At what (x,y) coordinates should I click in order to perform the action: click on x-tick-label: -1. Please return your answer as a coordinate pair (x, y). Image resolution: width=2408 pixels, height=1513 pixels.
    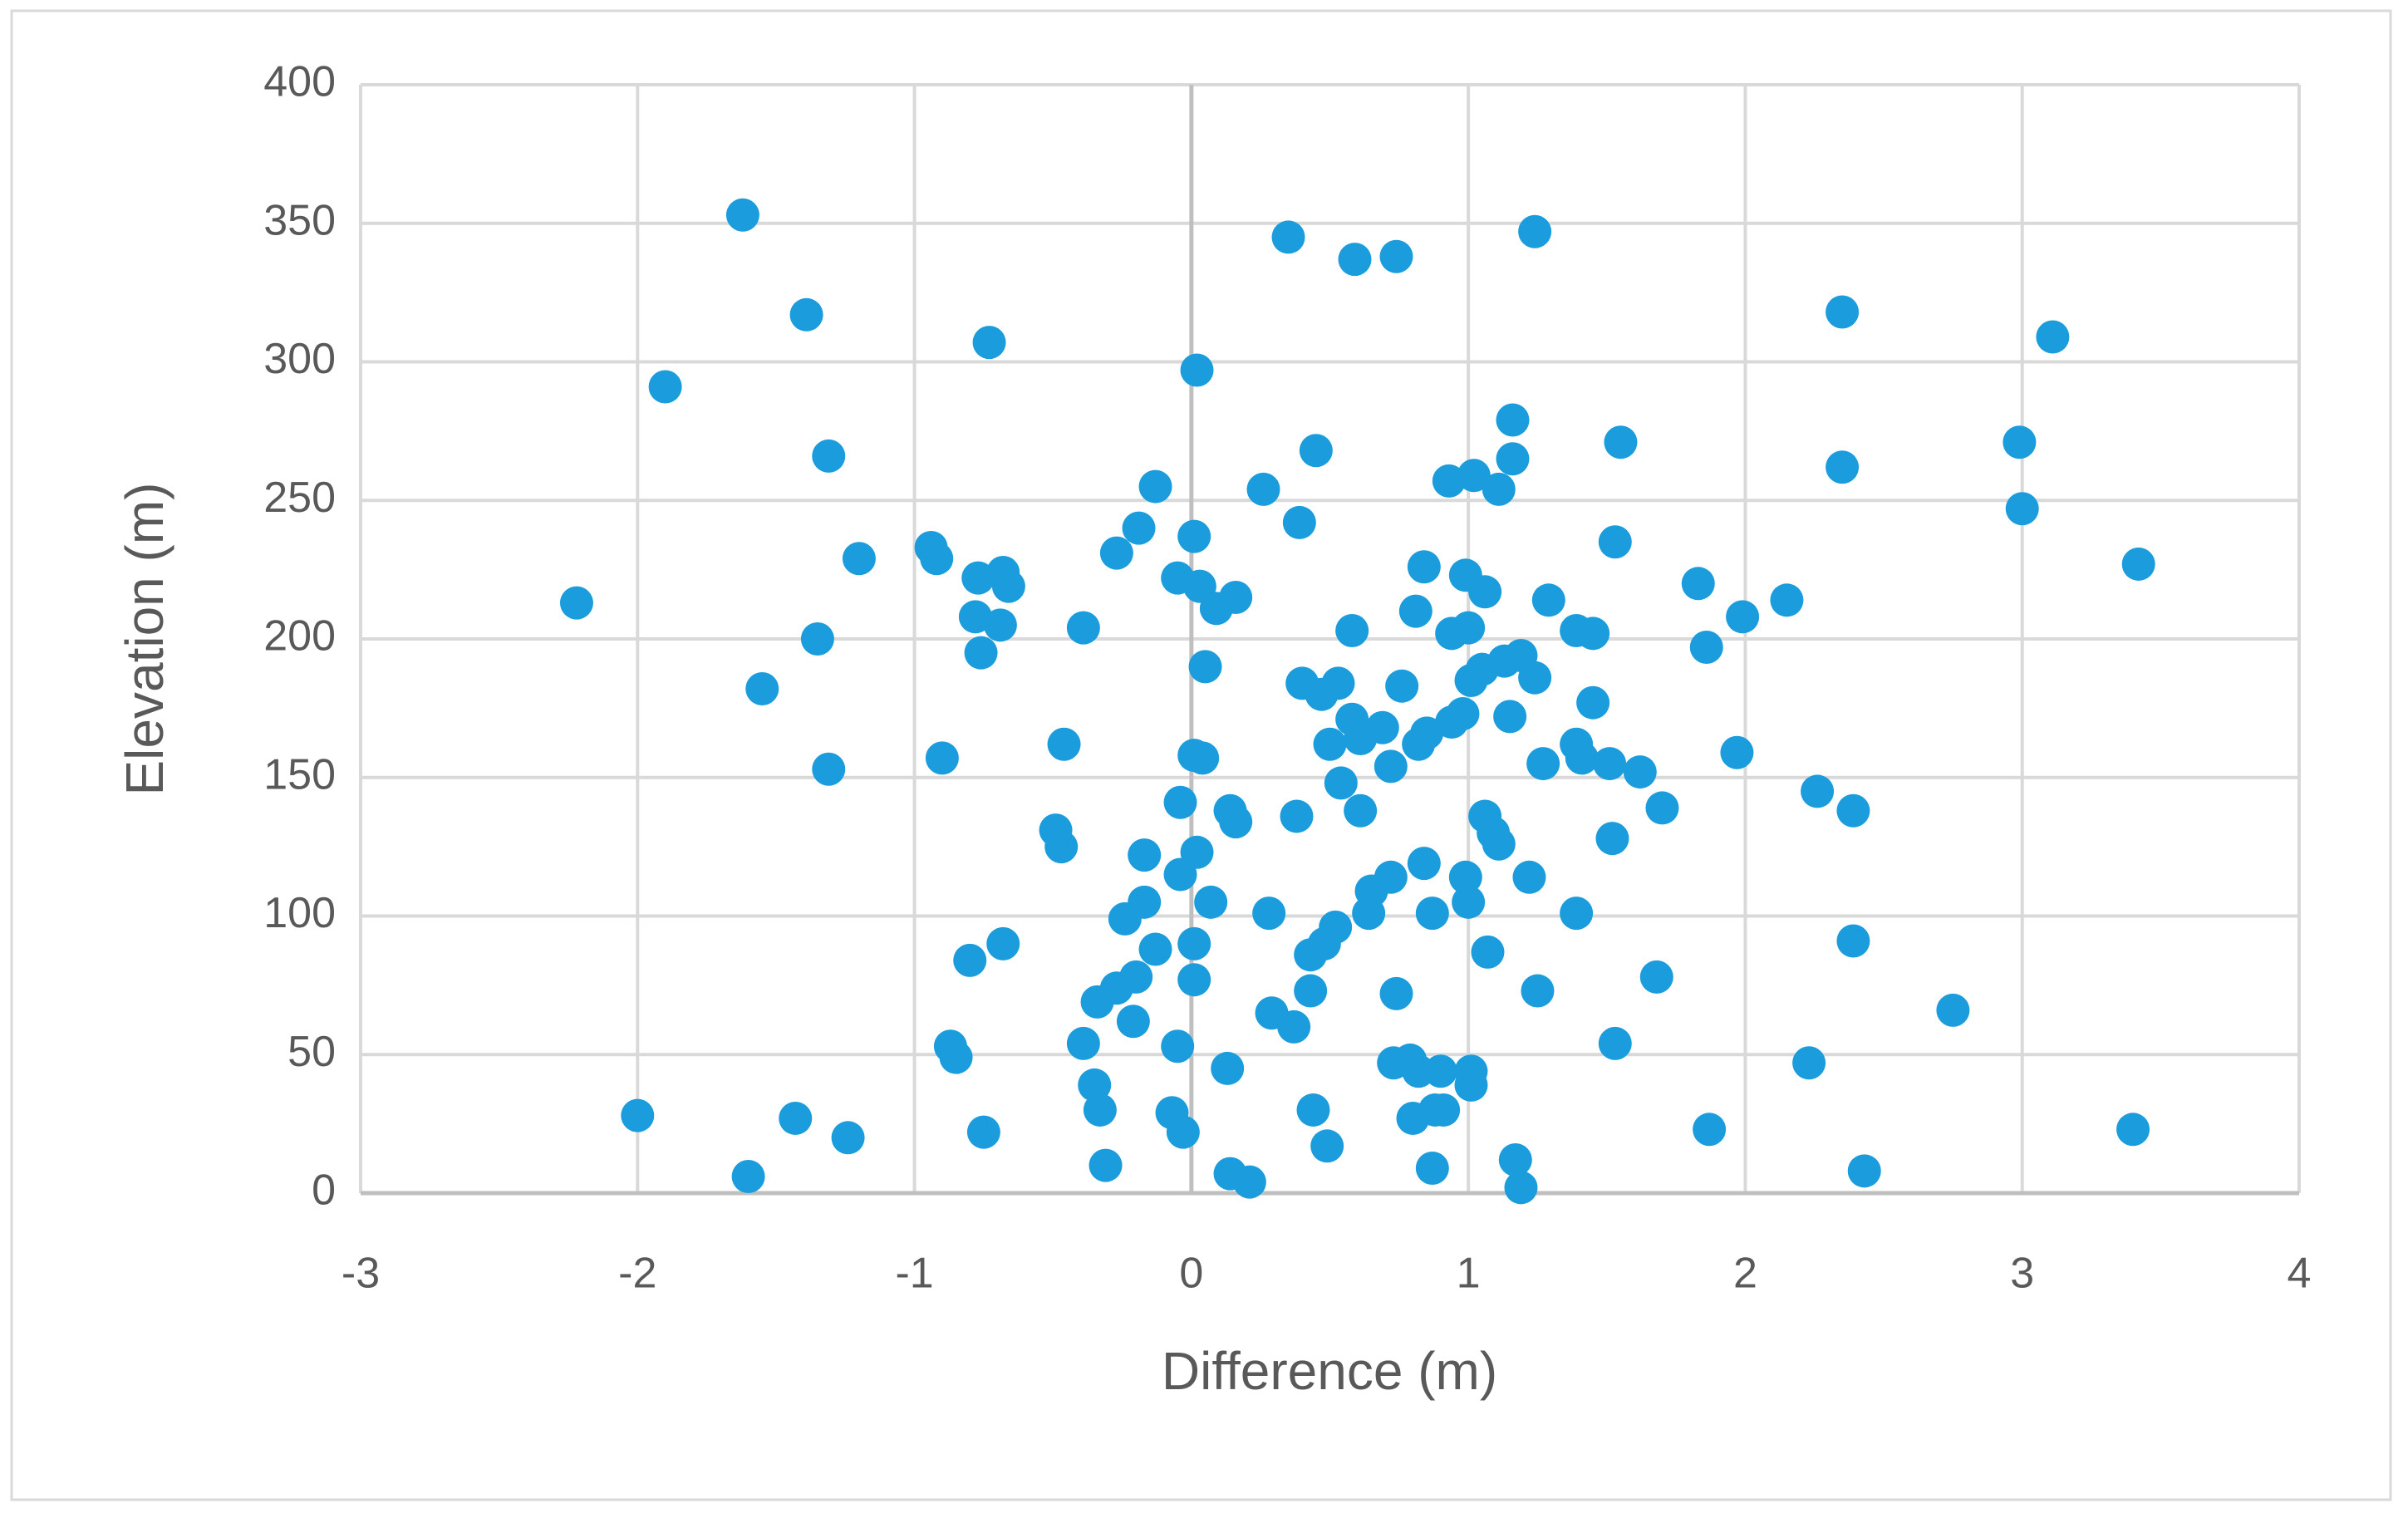
    Looking at the image, I should click on (914, 1274).